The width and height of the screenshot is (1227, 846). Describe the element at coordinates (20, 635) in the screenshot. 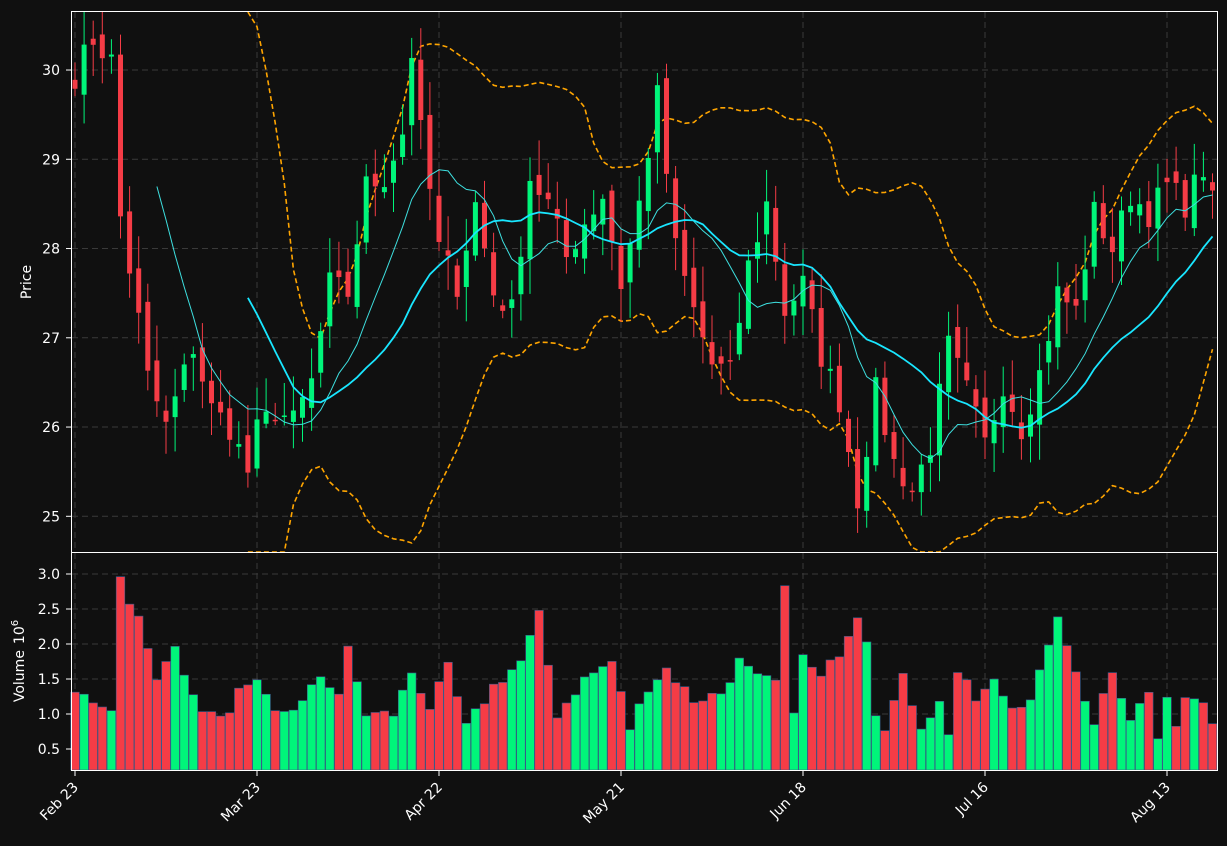

I see `volume-axis-exponent: 10` at that location.